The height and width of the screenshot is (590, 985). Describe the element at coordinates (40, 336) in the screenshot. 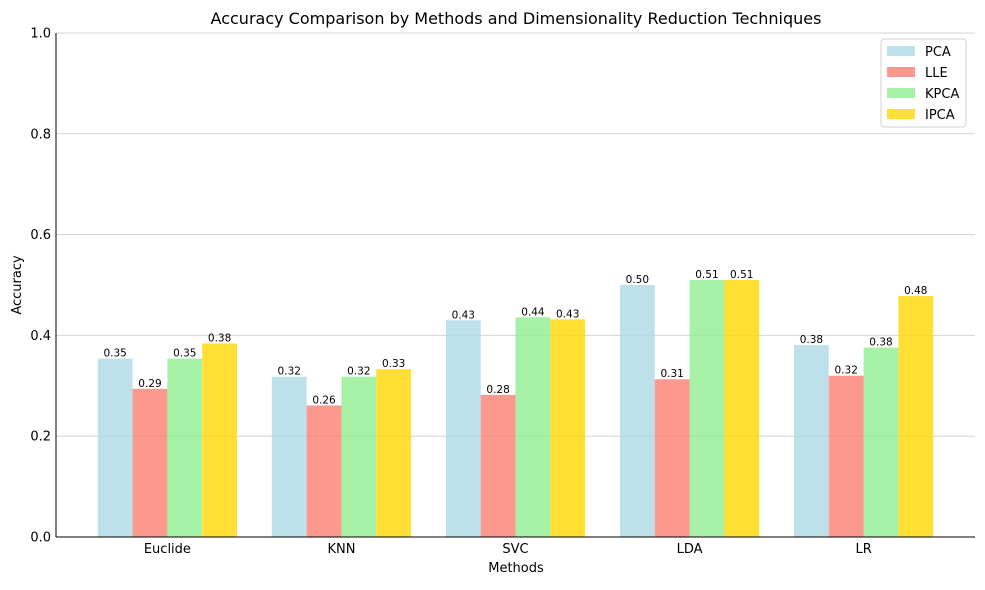

I see `y-tick-label: 0.4` at that location.